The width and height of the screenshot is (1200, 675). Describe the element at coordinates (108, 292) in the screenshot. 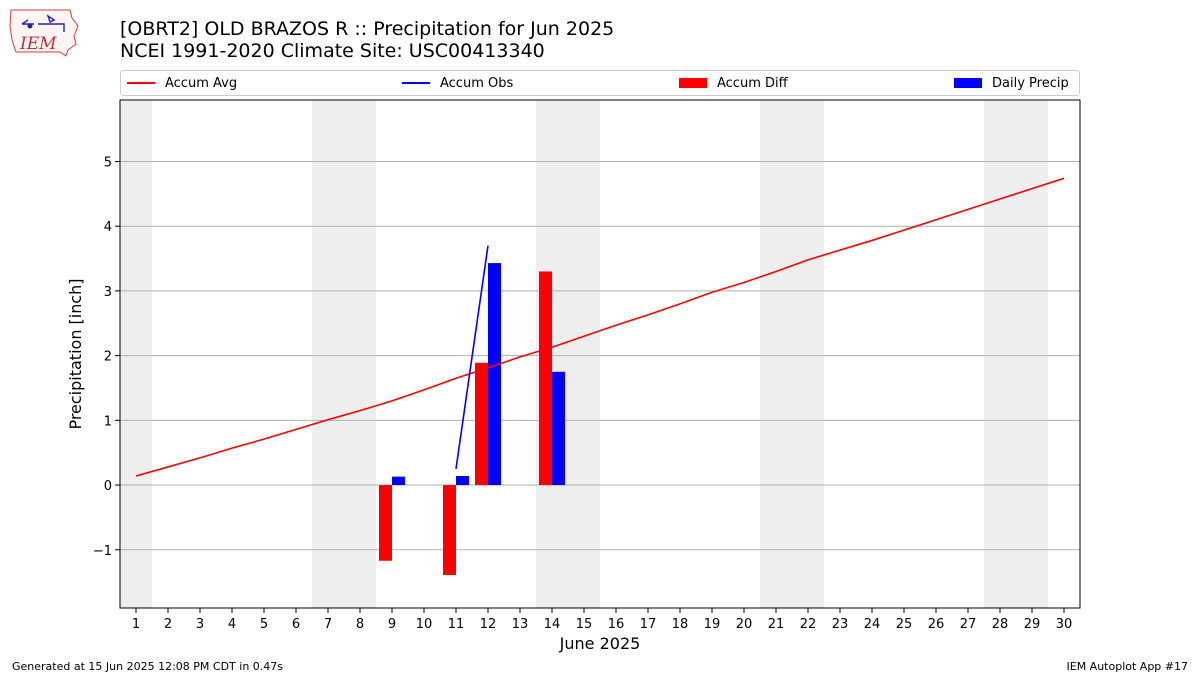

I see `y-tick-label: 3` at that location.